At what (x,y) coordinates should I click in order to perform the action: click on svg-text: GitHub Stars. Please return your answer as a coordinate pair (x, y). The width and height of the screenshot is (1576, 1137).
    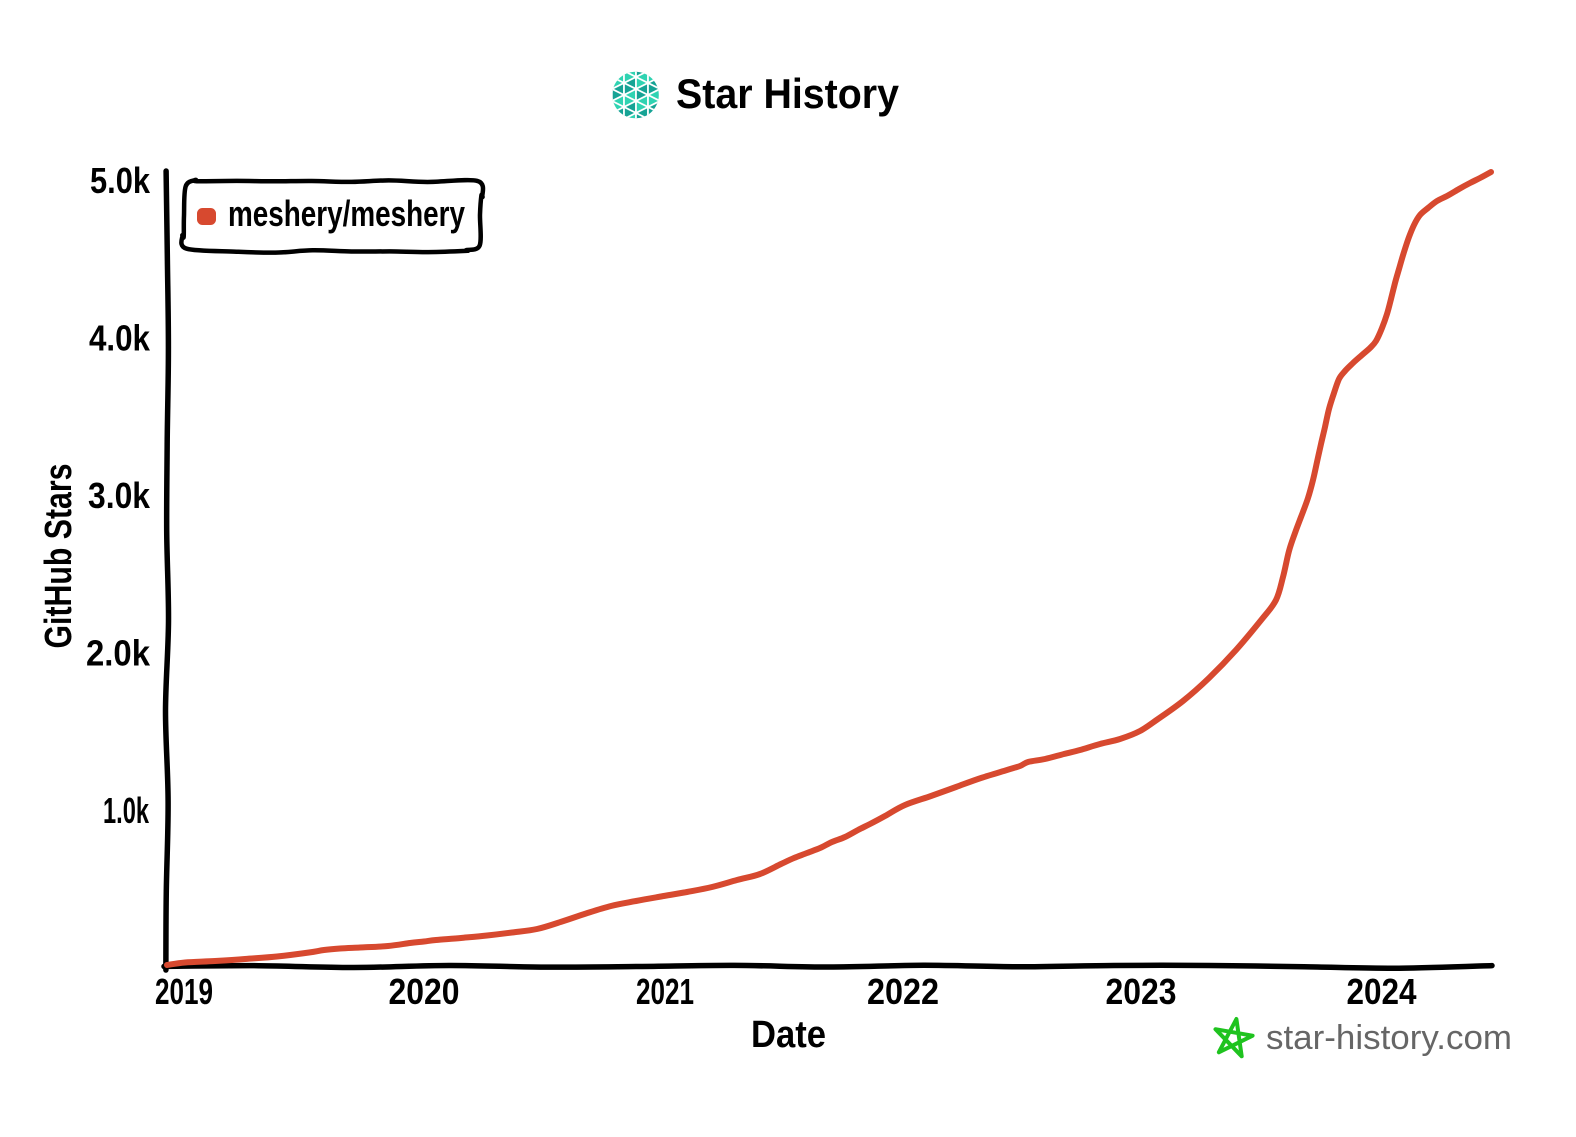
    Looking at the image, I should click on (59, 556).